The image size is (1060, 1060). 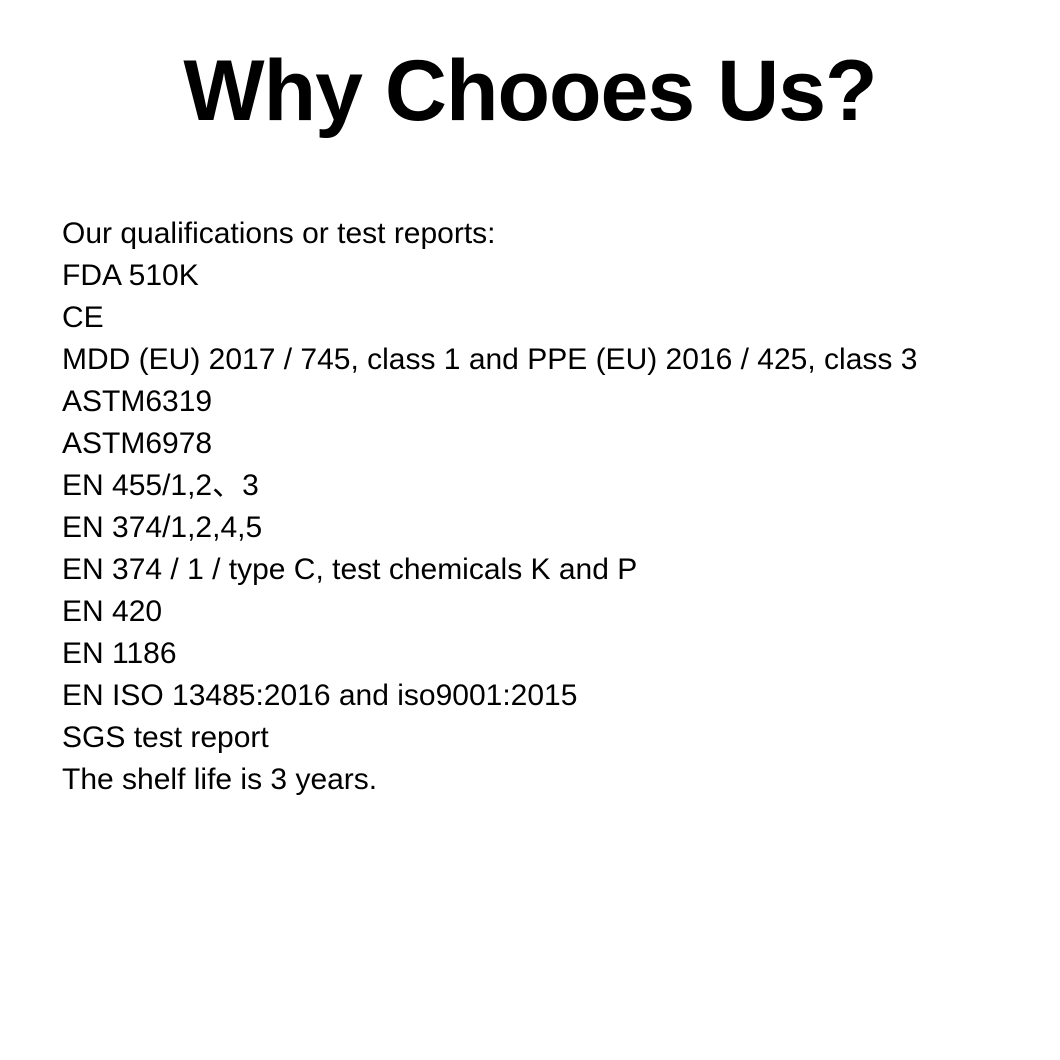 What do you see at coordinates (137, 443) in the screenshot?
I see `report-line: ASTM6978` at bounding box center [137, 443].